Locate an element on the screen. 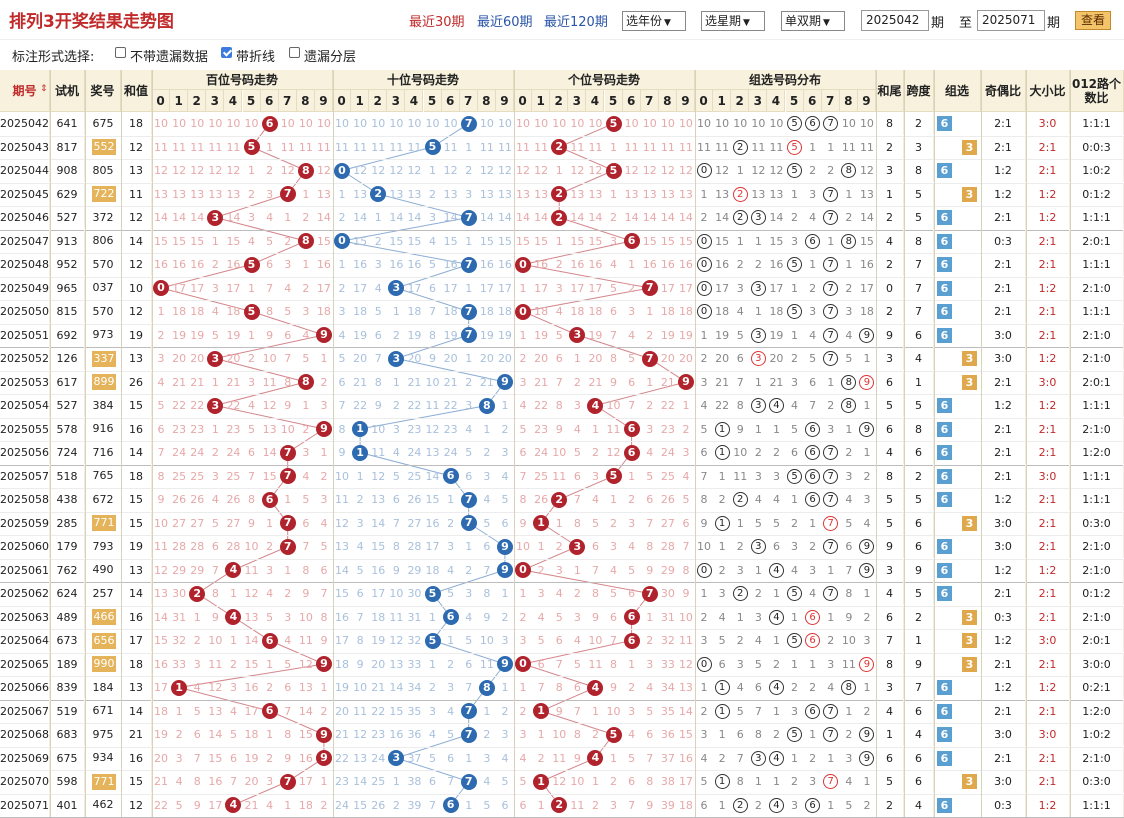 The image size is (1124, 818). group-digit-1: 1 is located at coordinates (722, 429).